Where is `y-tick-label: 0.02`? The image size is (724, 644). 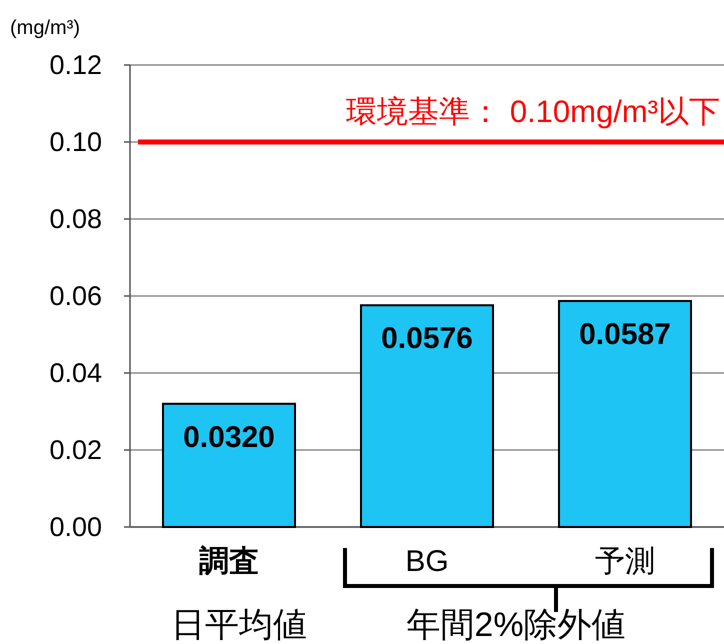 y-tick-label: 0.02 is located at coordinates (75, 450).